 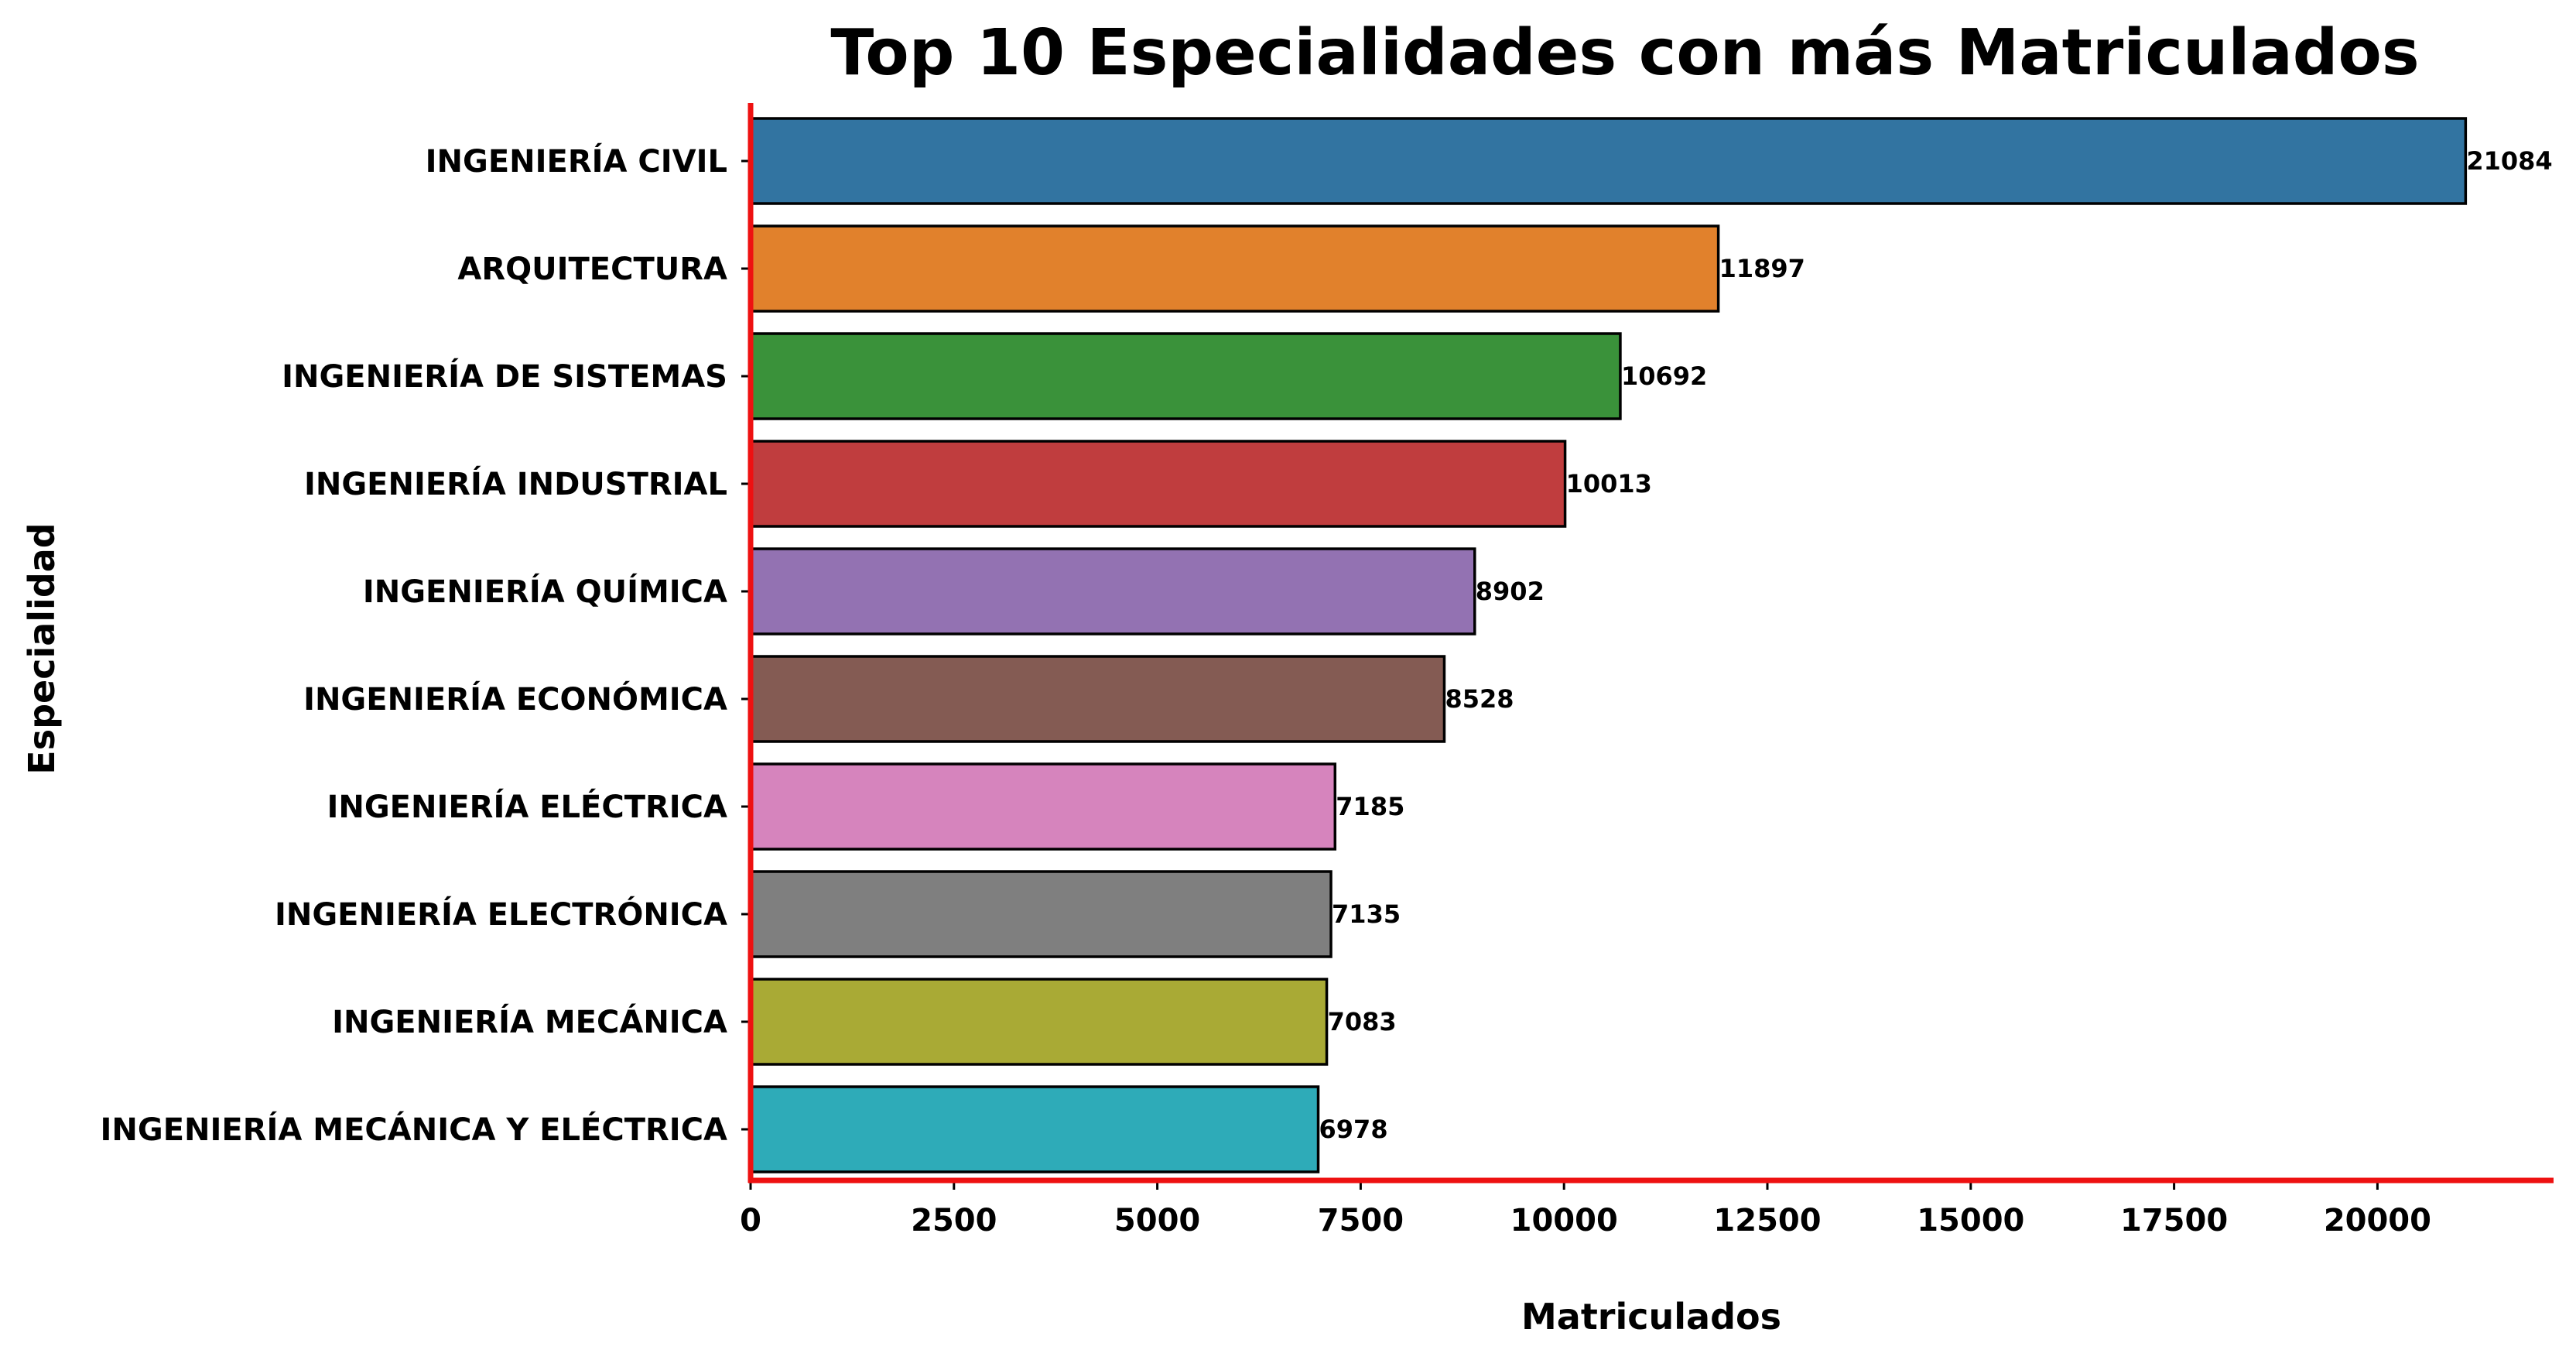 I want to click on x-tick-label: 12500, so click(x=1767, y=1220).